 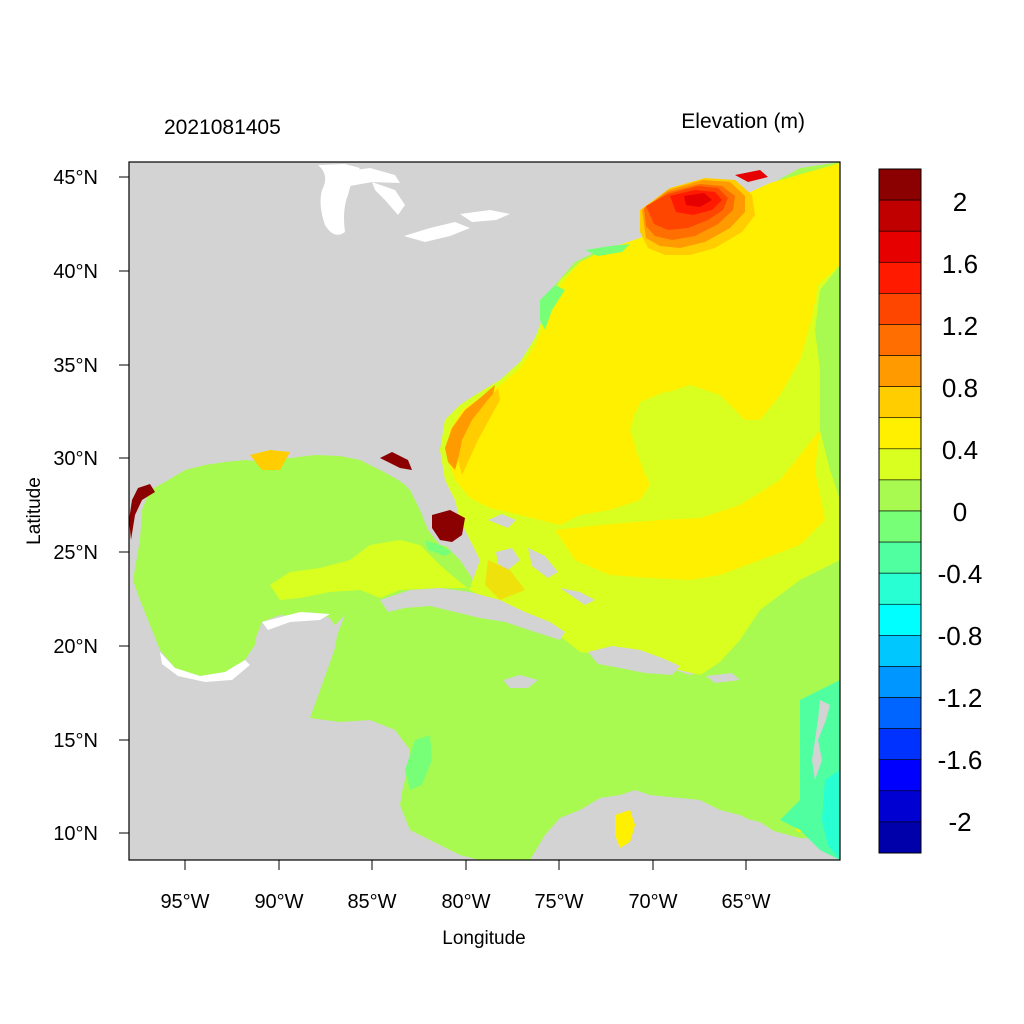 What do you see at coordinates (75, 178) in the screenshot?
I see `lat-tick-label: 45°N` at bounding box center [75, 178].